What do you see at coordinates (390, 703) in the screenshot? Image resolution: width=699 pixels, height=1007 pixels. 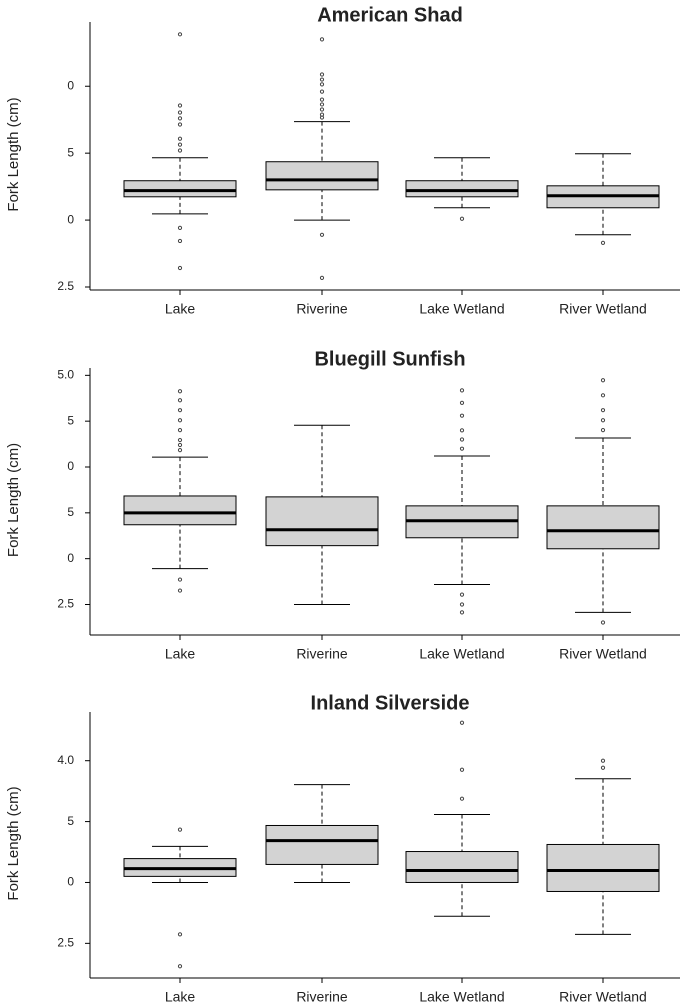 I see `panel-title: Inland Silverside` at bounding box center [390, 703].